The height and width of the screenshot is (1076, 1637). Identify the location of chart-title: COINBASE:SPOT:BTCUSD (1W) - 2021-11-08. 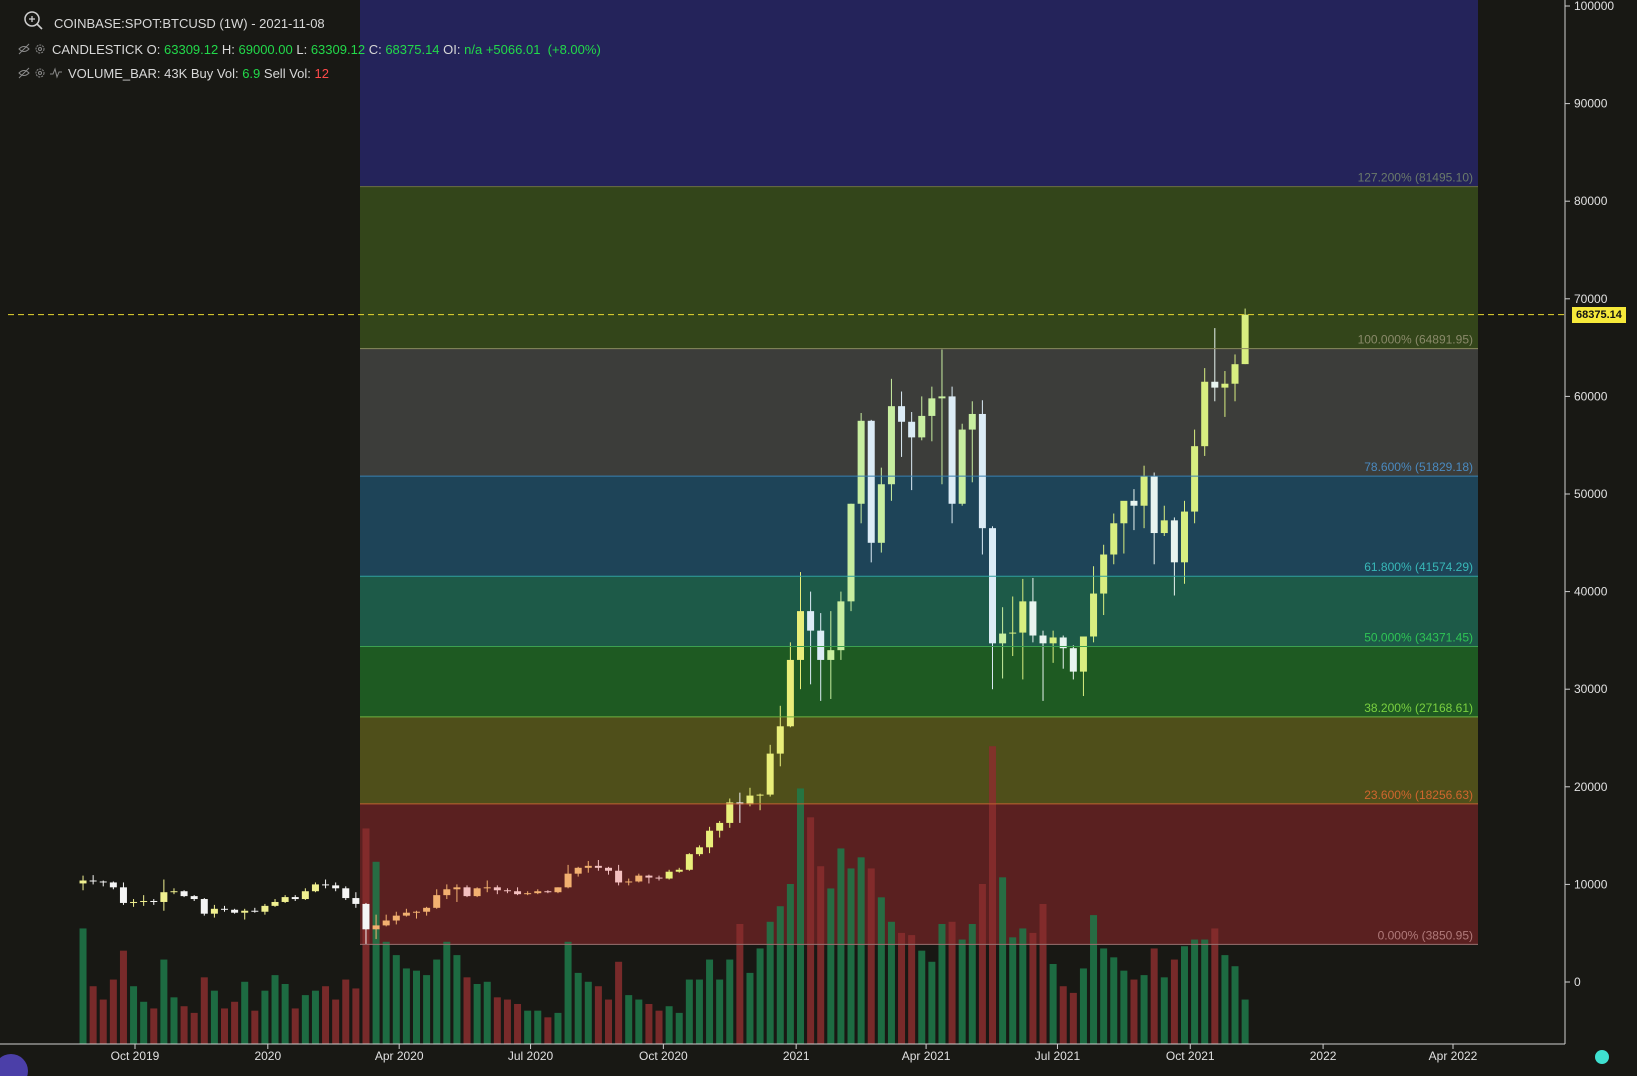
(189, 23).